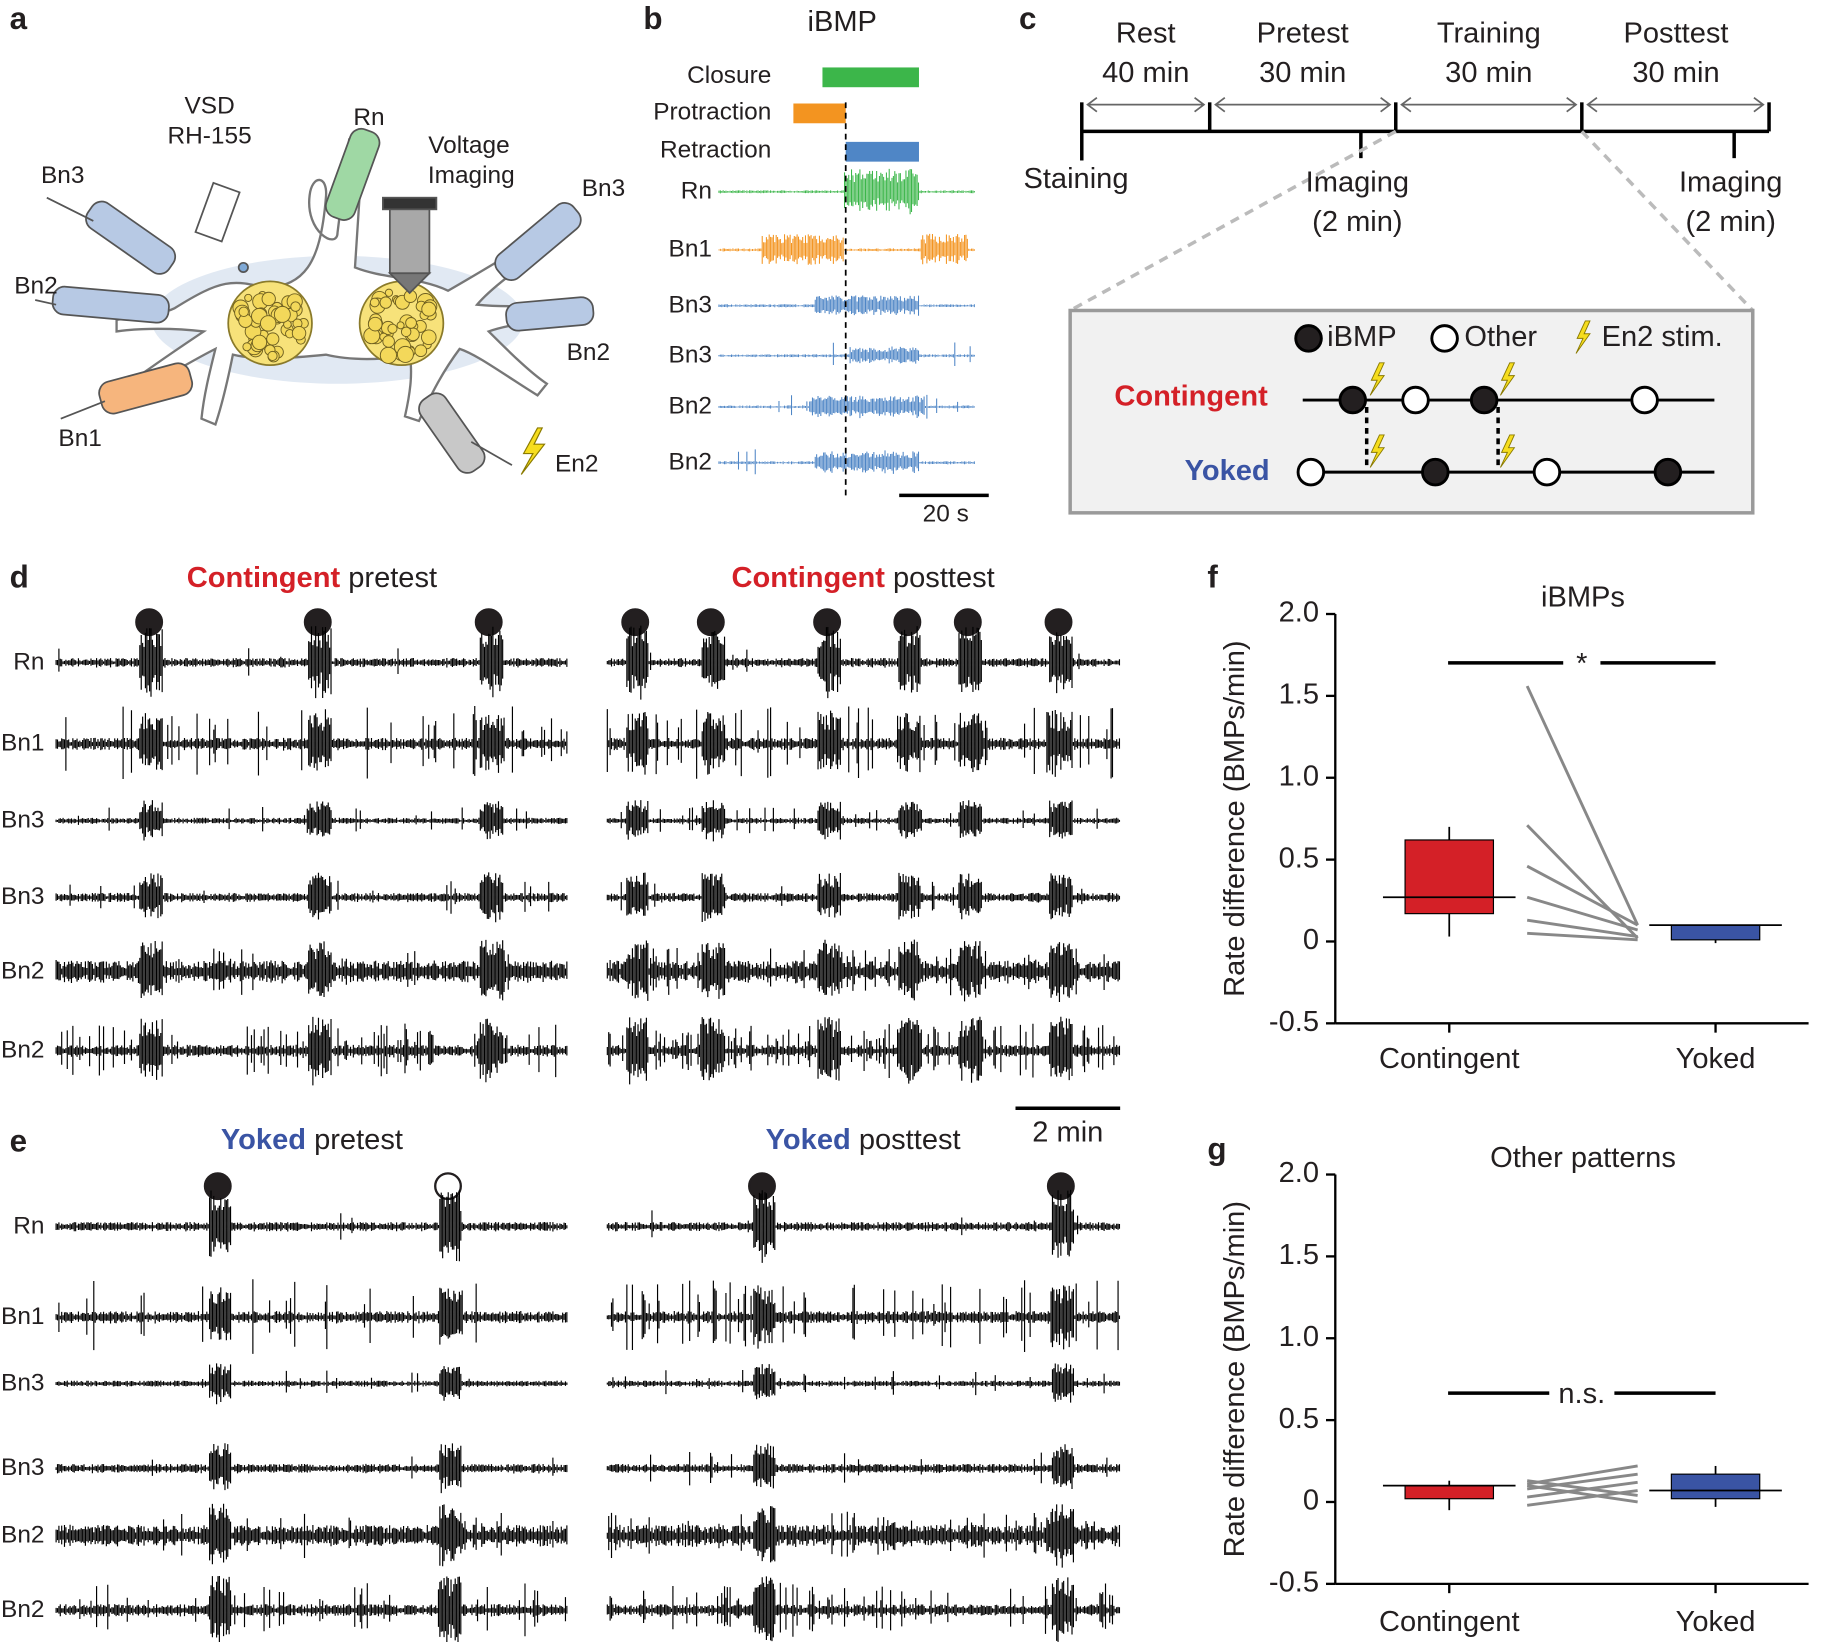 The image size is (1824, 1642). What do you see at coordinates (842, 22) in the screenshot?
I see `panel-title: iBMP` at bounding box center [842, 22].